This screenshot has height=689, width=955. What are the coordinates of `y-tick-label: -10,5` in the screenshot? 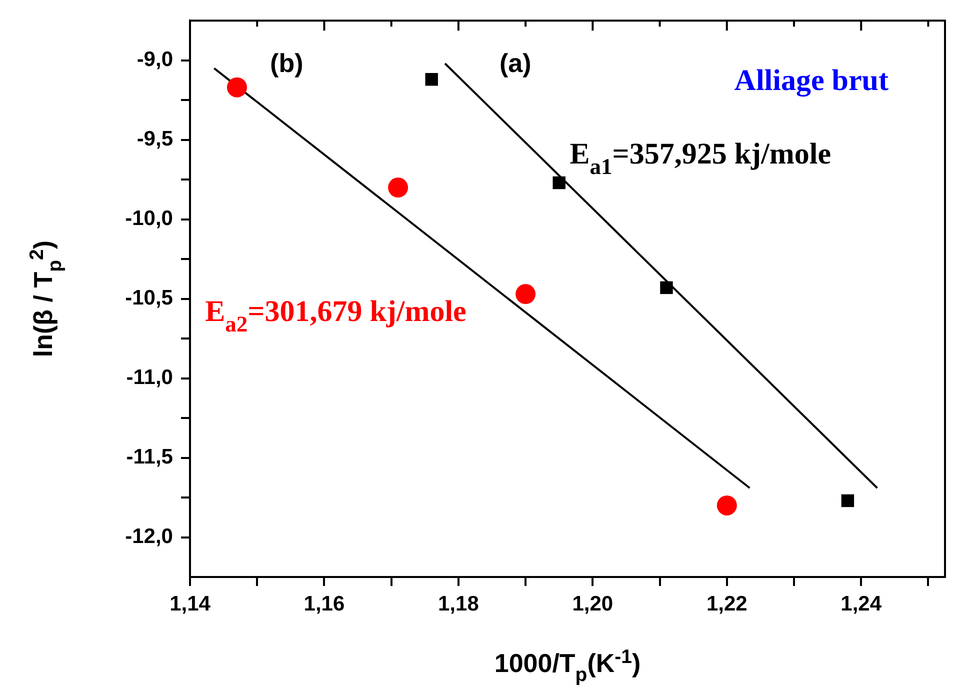 It's located at (149, 298).